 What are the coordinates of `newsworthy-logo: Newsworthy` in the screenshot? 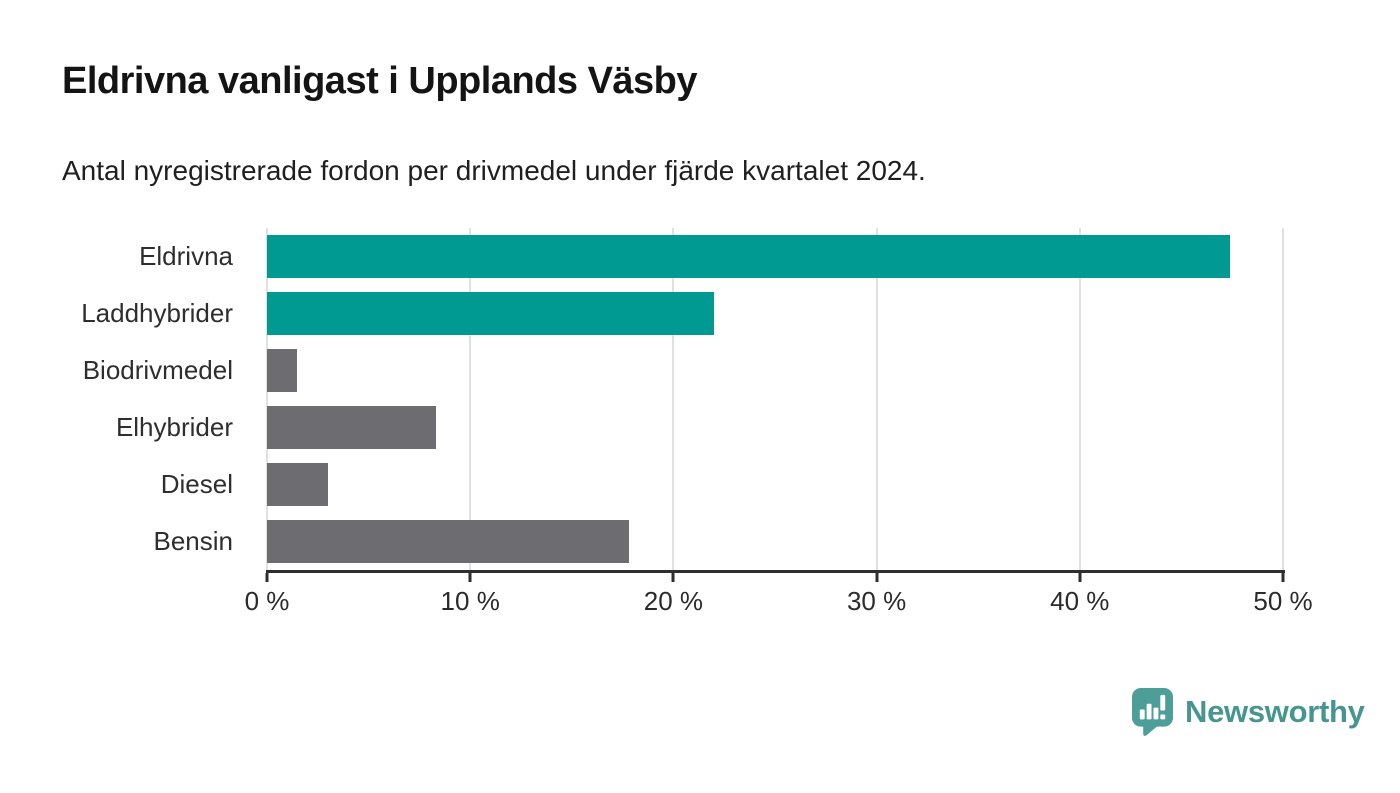 It's located at (1248, 712).